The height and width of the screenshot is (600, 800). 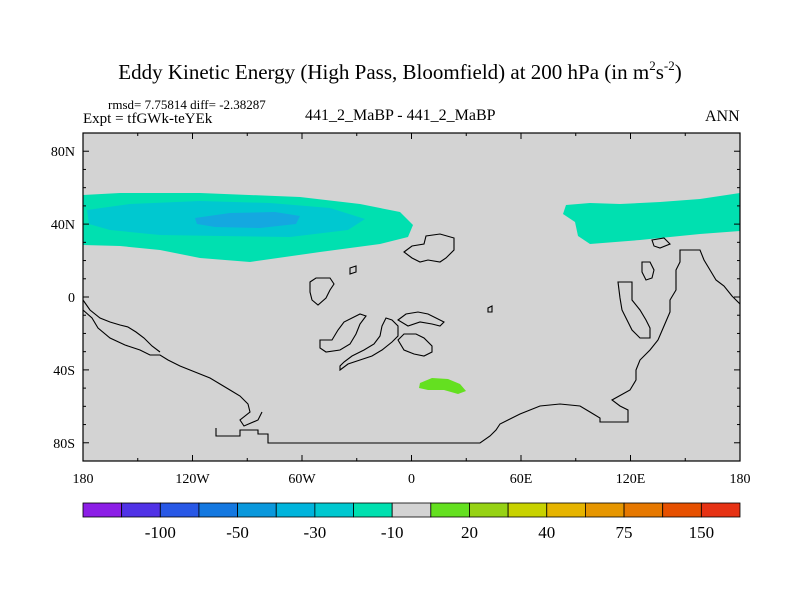 I want to click on coastline-arabia, so click(x=353, y=270).